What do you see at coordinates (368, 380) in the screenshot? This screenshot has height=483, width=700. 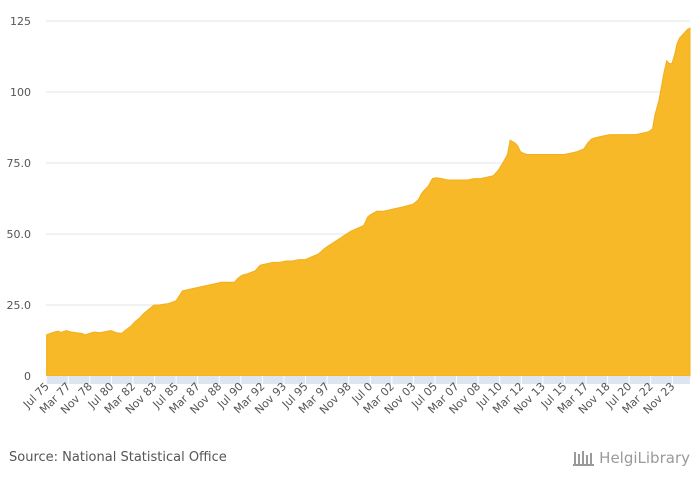 I see `x-axis-strip` at bounding box center [368, 380].